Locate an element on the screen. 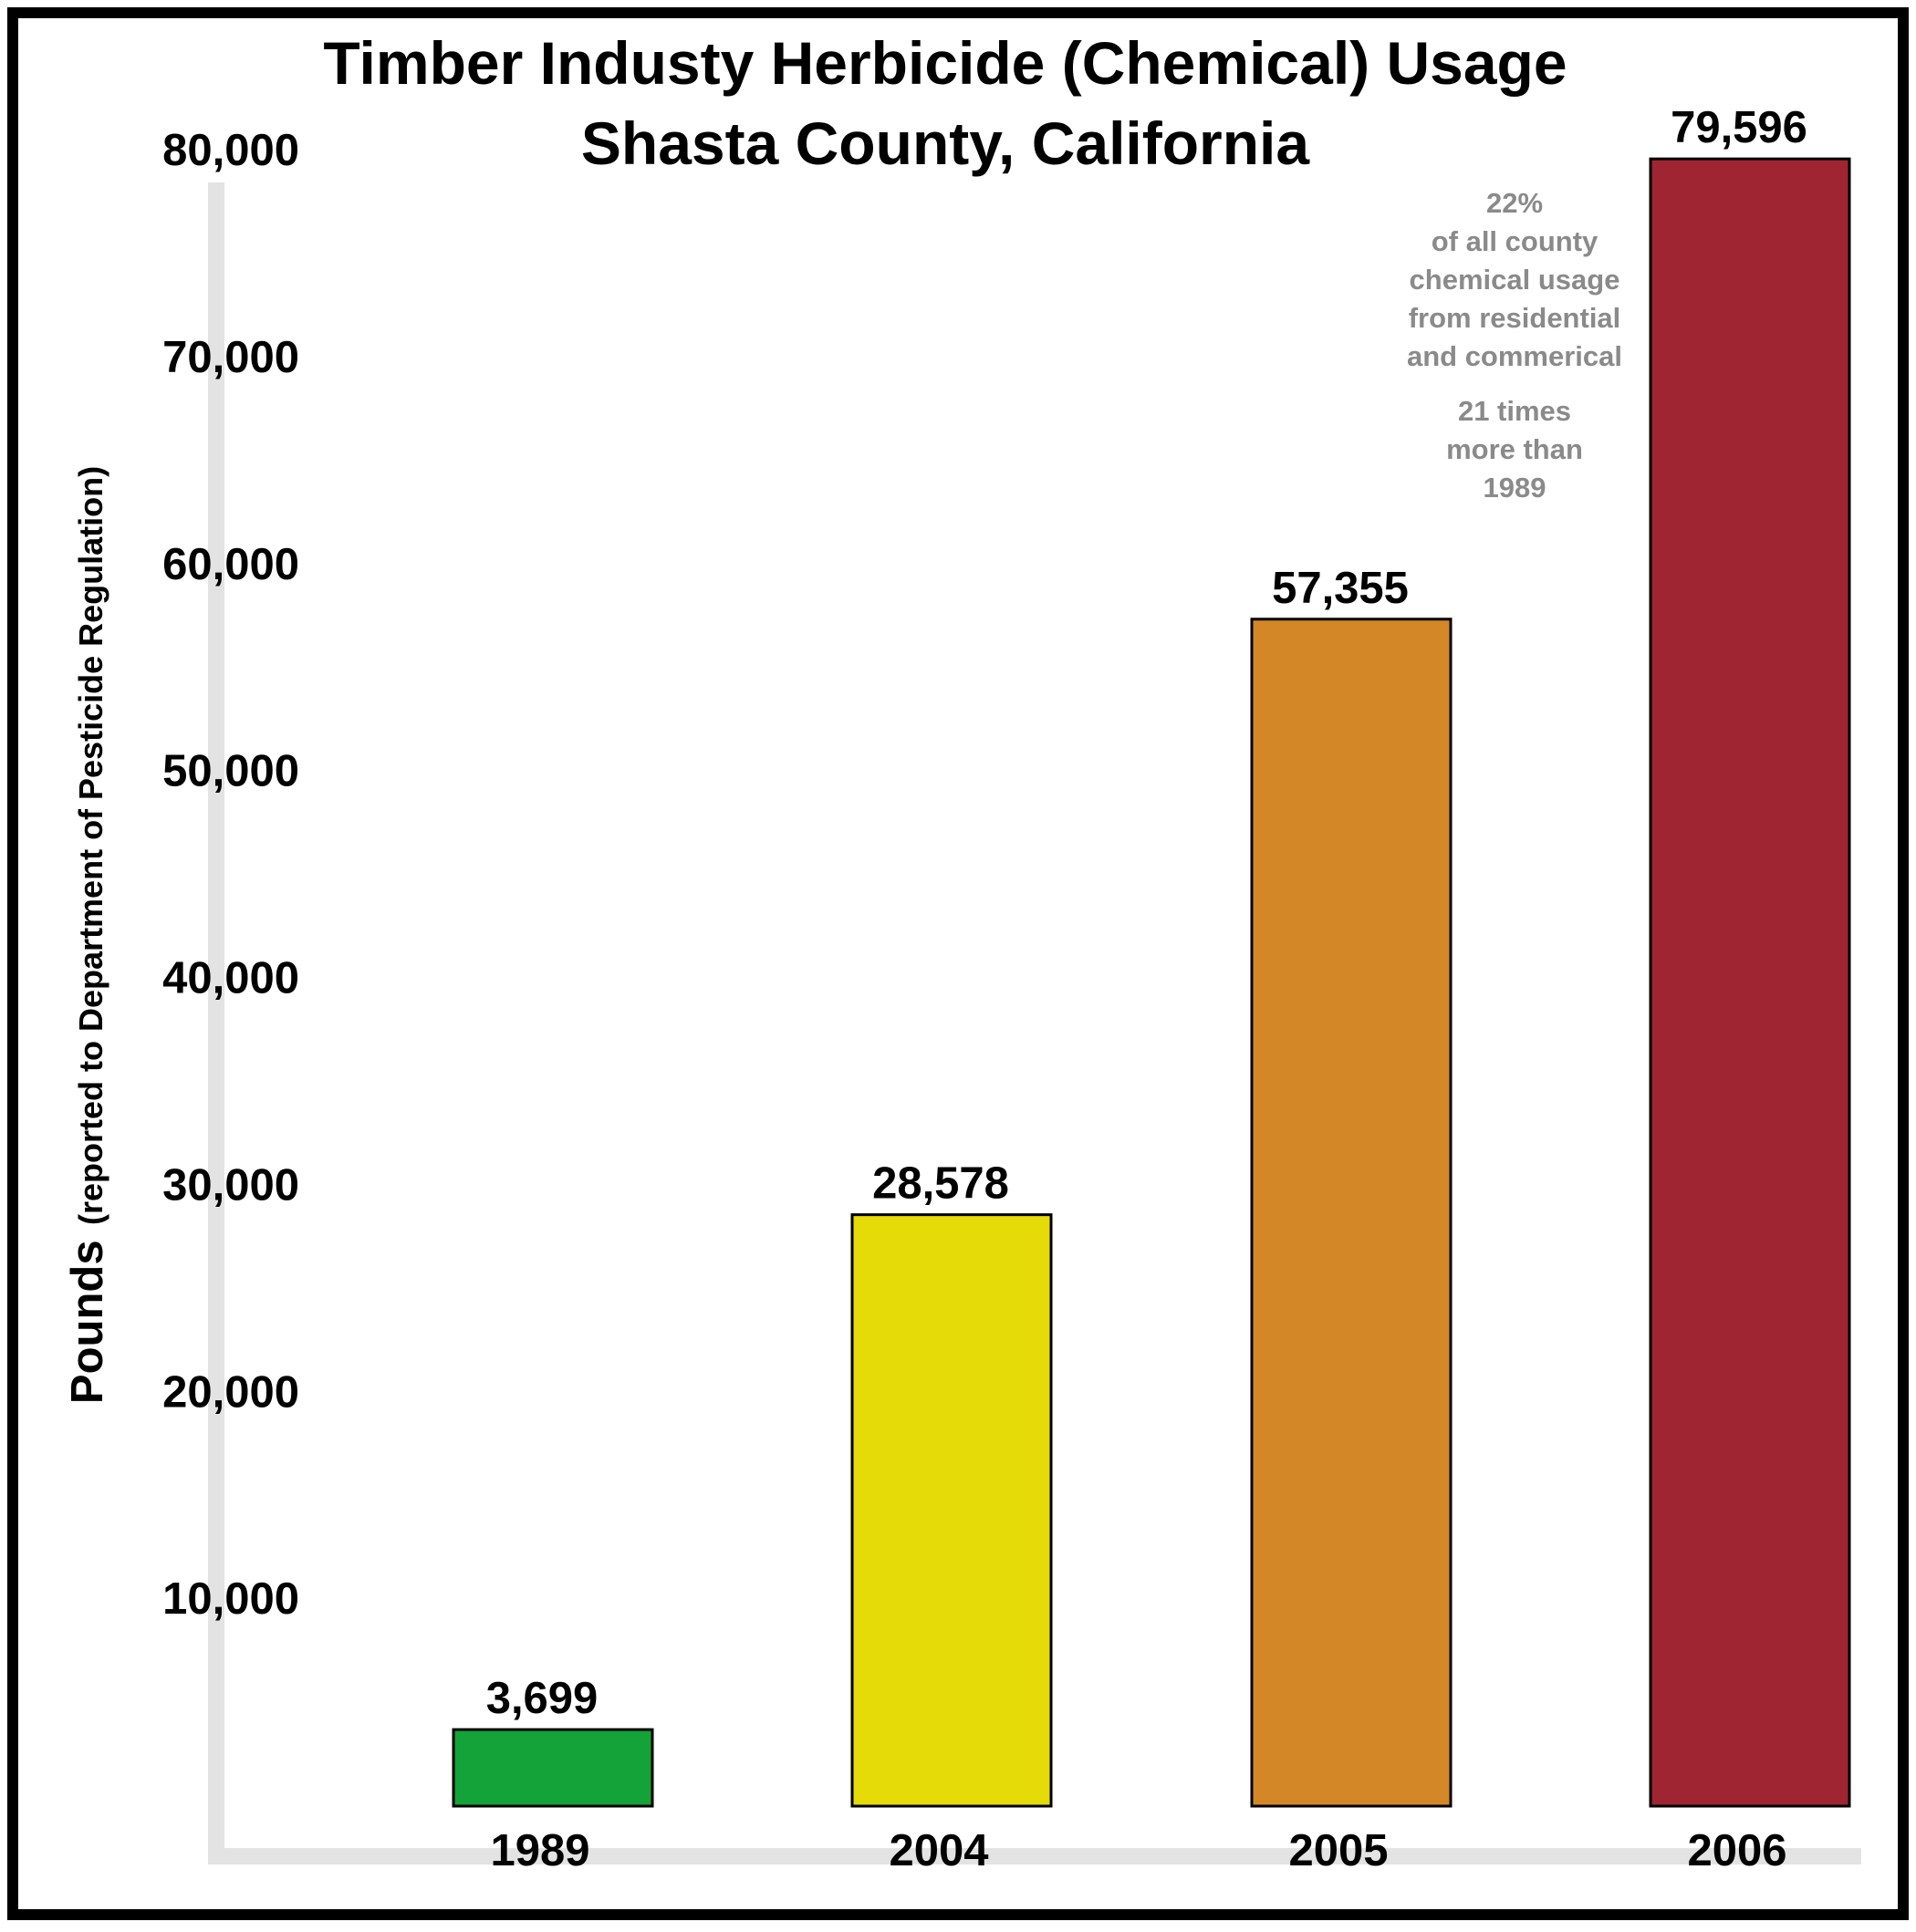 Image resolution: width=1916 pixels, height=1932 pixels. y-tick-label: 10,000 is located at coordinates (230, 1599).